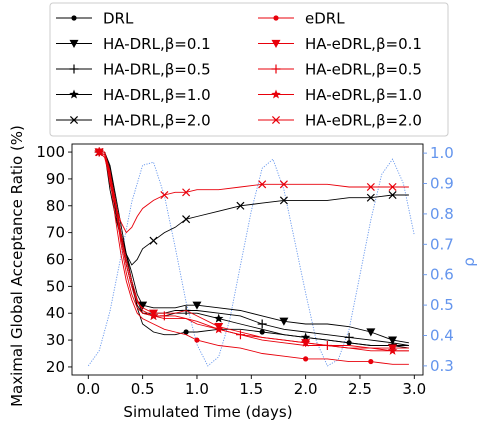 This screenshot has height=428, width=483. Describe the element at coordinates (442, 305) in the screenshot. I see `y2-tick-label: 0.5` at that location.